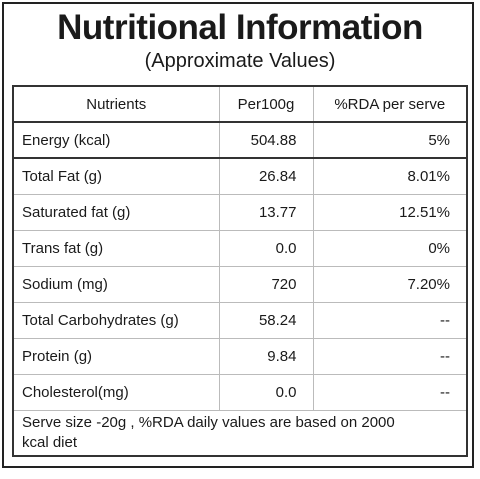 The image size is (480, 479). Describe the element at coordinates (116, 103) in the screenshot. I see `column-header: Nutrients` at that location.